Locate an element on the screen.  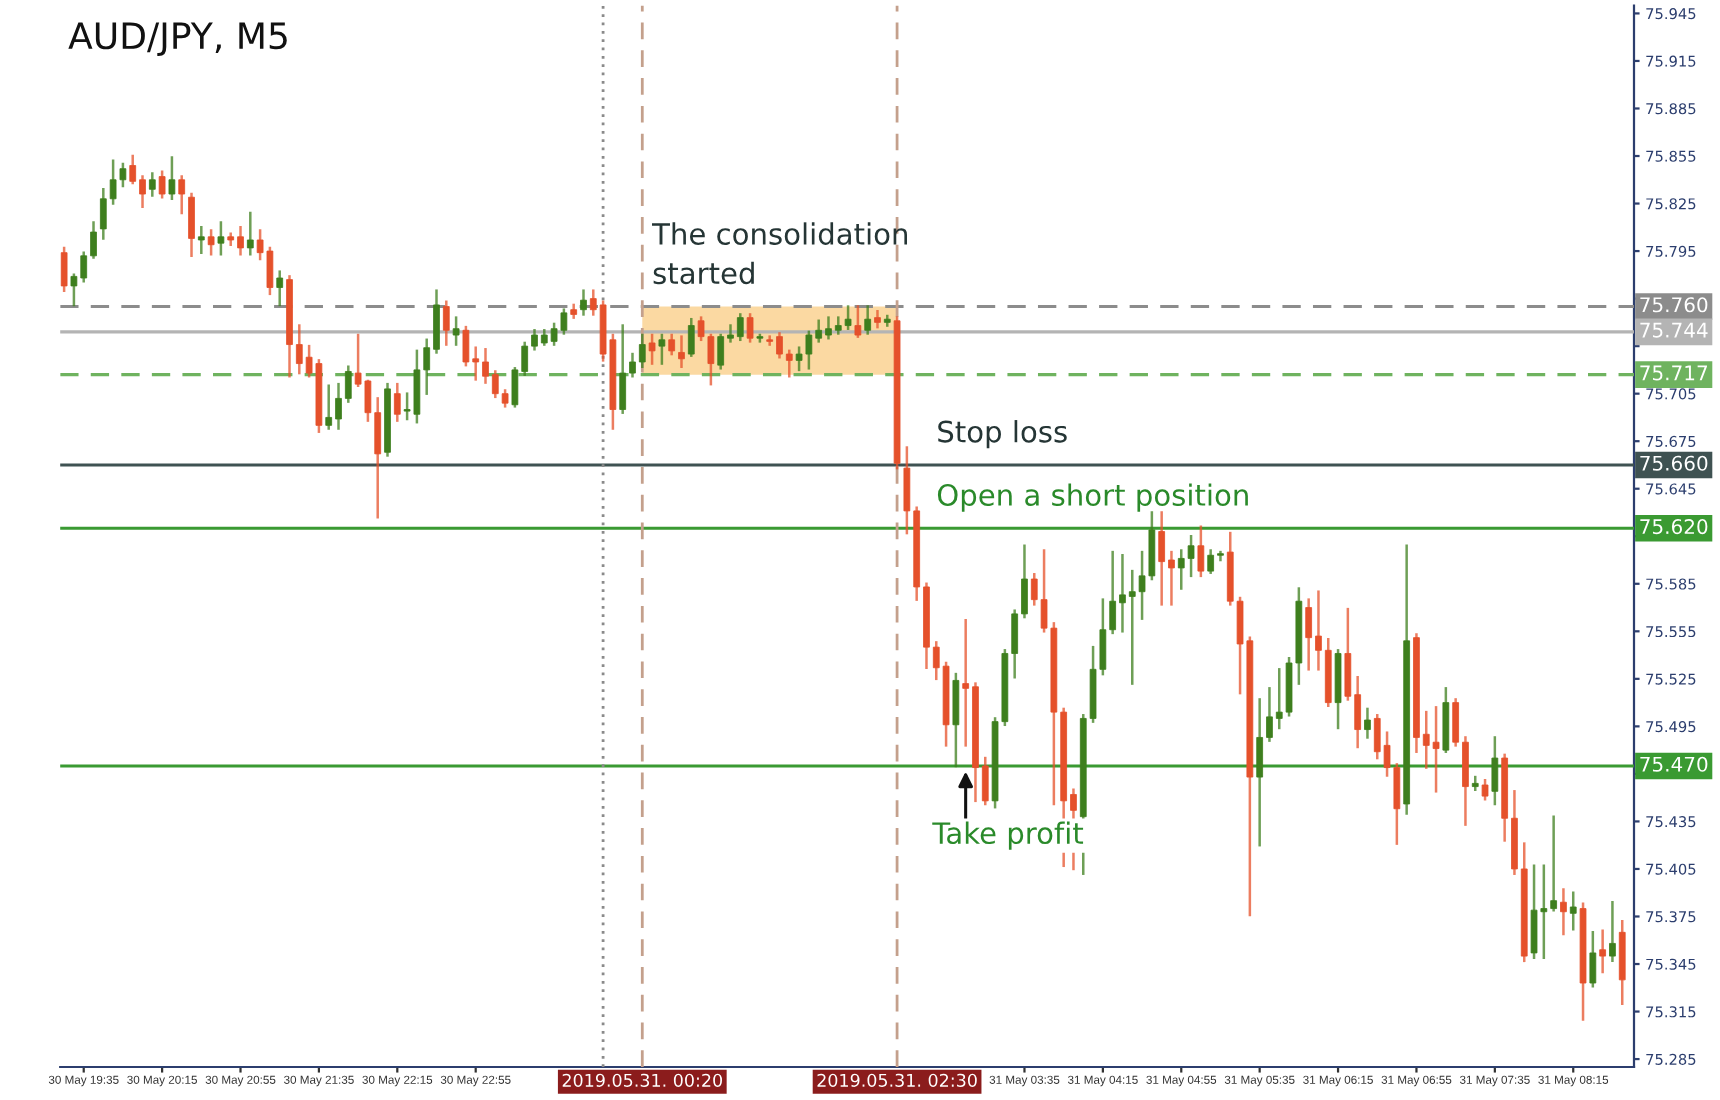
ref-line-label: 75.760 is located at coordinates (1674, 305).